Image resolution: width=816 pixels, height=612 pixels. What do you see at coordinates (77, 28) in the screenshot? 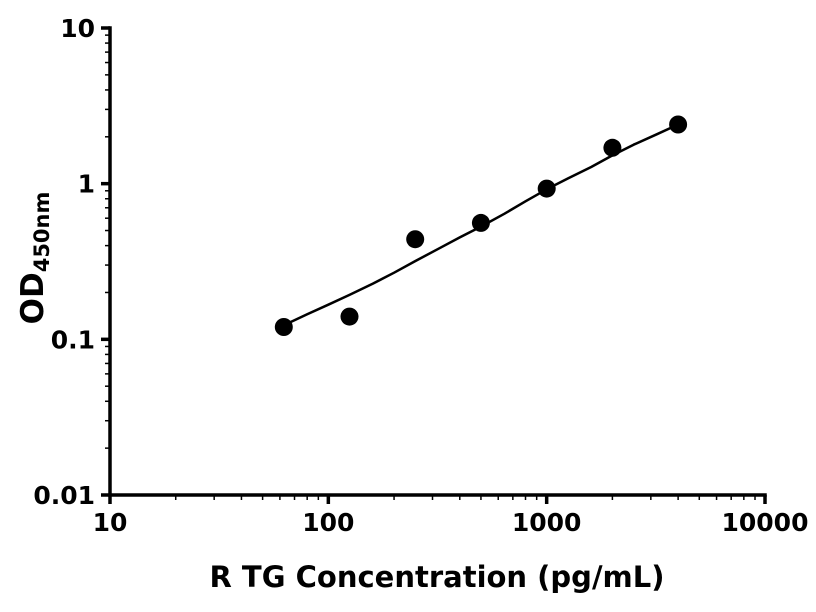
I see `y-tick-label: 10` at bounding box center [77, 28].